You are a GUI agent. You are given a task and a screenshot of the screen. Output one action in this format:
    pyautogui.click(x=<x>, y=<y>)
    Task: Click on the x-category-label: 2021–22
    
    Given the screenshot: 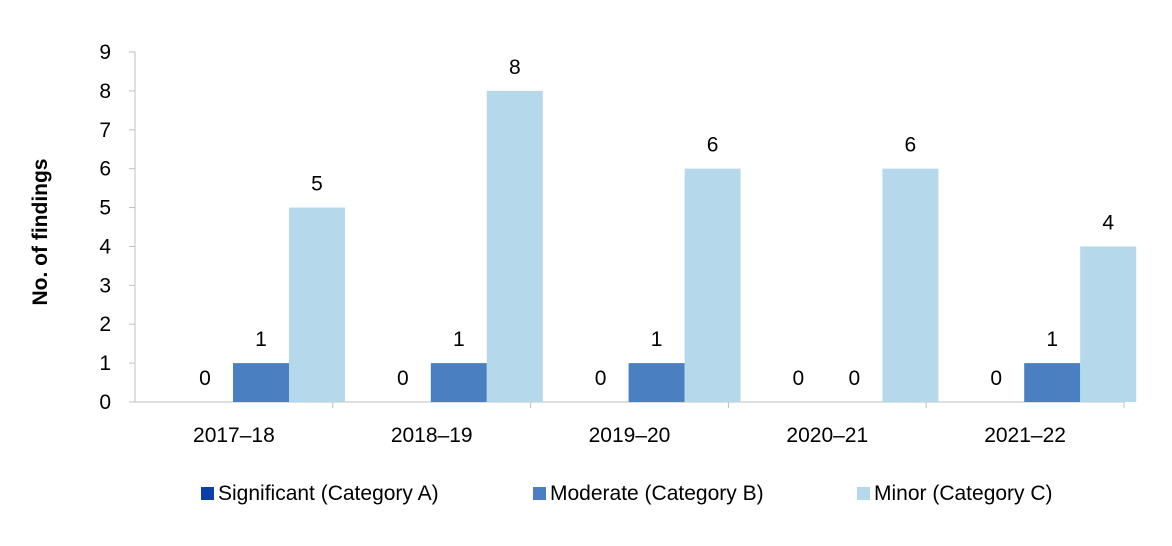 What is the action you would take?
    pyautogui.click(x=1025, y=435)
    